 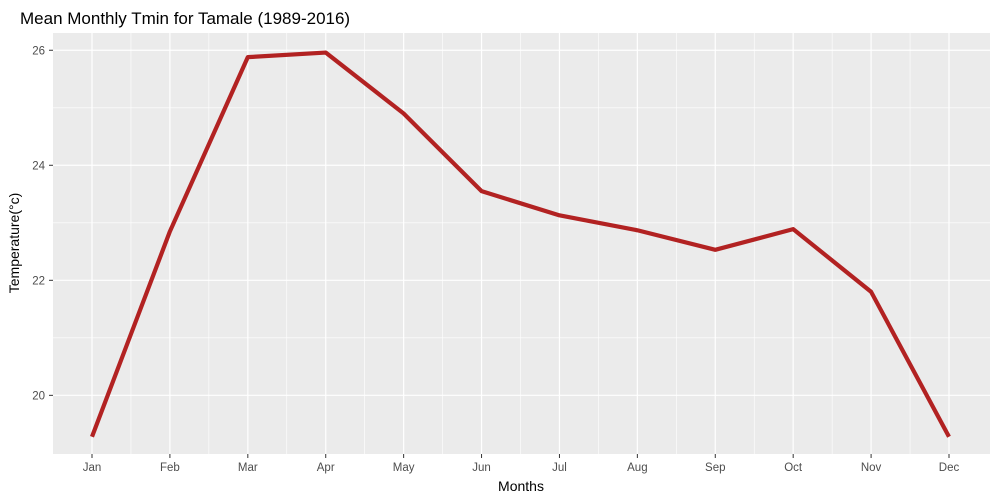 What do you see at coordinates (637, 468) in the screenshot?
I see `x-tick-label: Aug` at bounding box center [637, 468].